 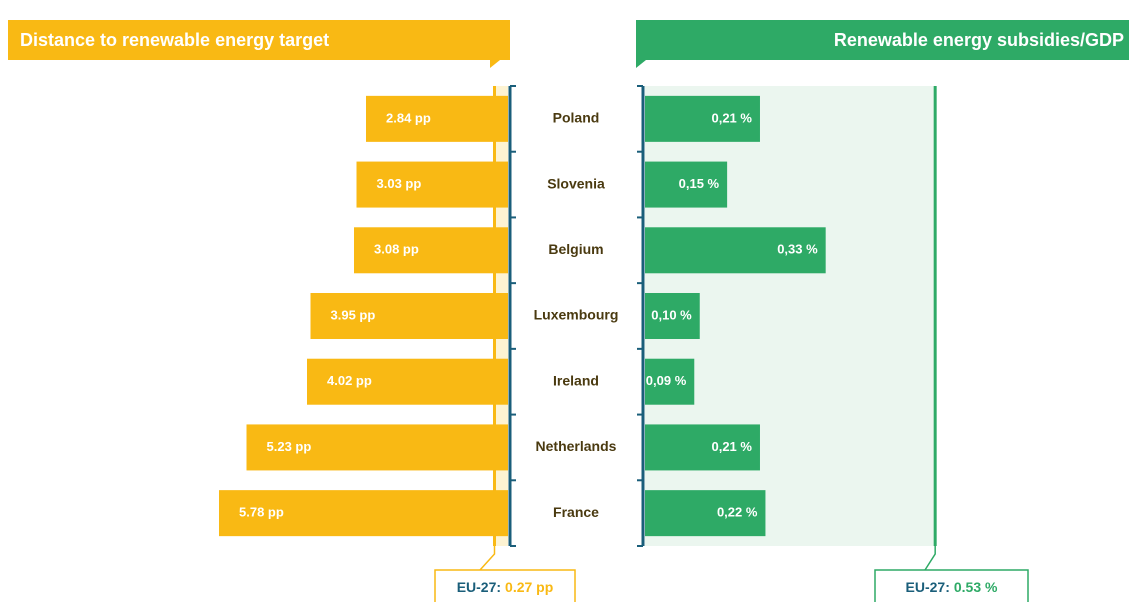 I want to click on reference-value: 0.27 pp, so click(x=529, y=587).